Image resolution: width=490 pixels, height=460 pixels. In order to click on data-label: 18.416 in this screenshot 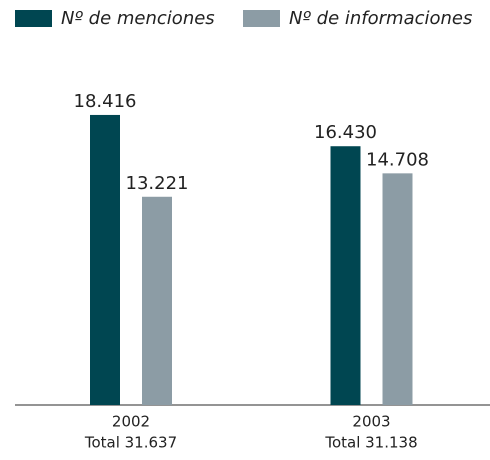, I will do `click(105, 101)`.